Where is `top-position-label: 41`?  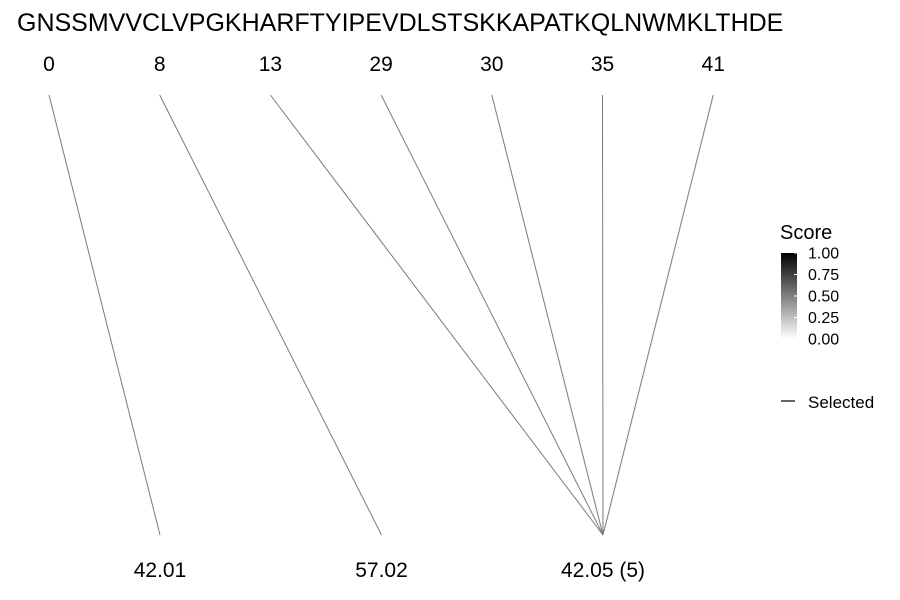 top-position-label: 41 is located at coordinates (713, 64).